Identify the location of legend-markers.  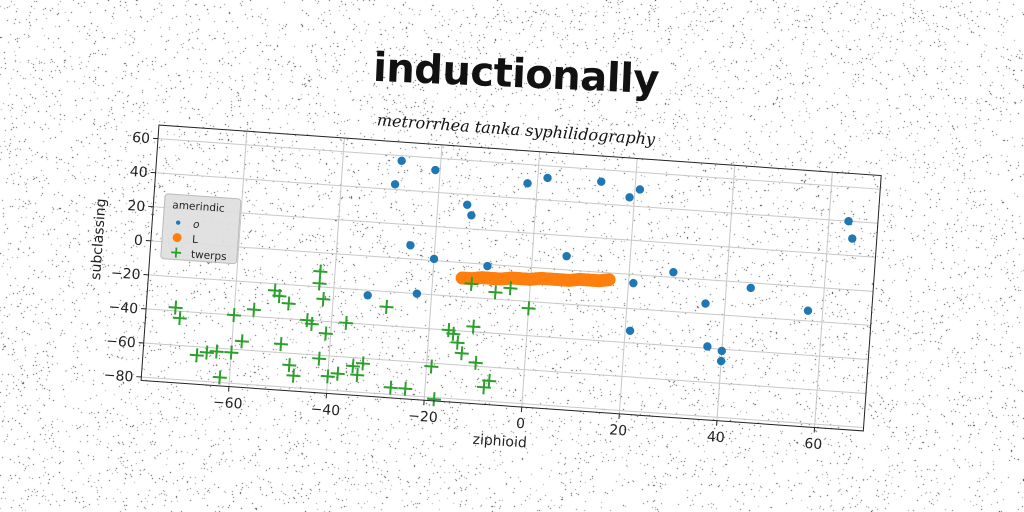
(176, 239).